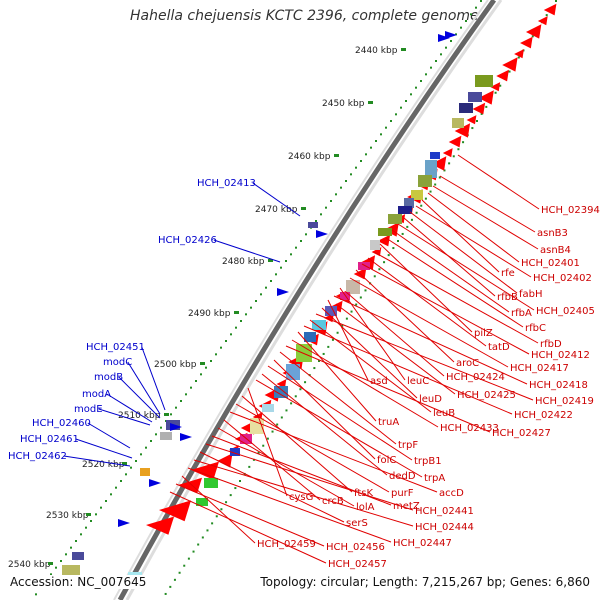 The width and height of the screenshot is (600, 600). What do you see at coordinates (570, 210) in the screenshot?
I see `label-right: HCH_02394` at bounding box center [570, 210].